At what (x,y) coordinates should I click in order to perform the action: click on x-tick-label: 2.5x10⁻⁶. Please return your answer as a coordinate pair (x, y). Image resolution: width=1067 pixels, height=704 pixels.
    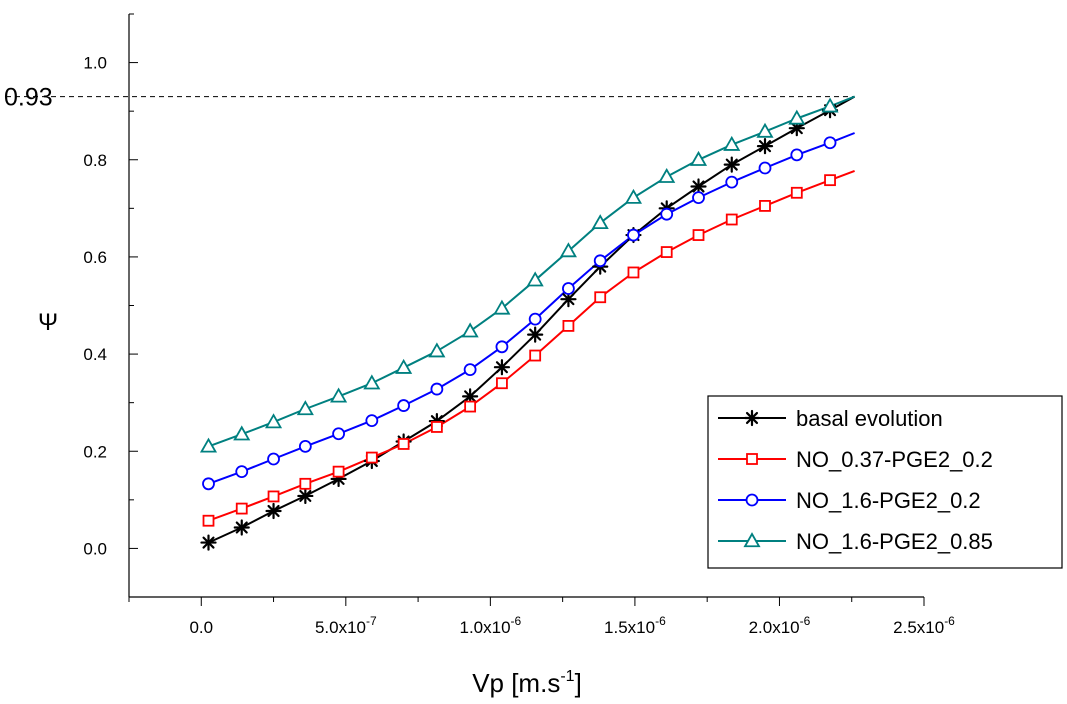
    Looking at the image, I should click on (924, 625).